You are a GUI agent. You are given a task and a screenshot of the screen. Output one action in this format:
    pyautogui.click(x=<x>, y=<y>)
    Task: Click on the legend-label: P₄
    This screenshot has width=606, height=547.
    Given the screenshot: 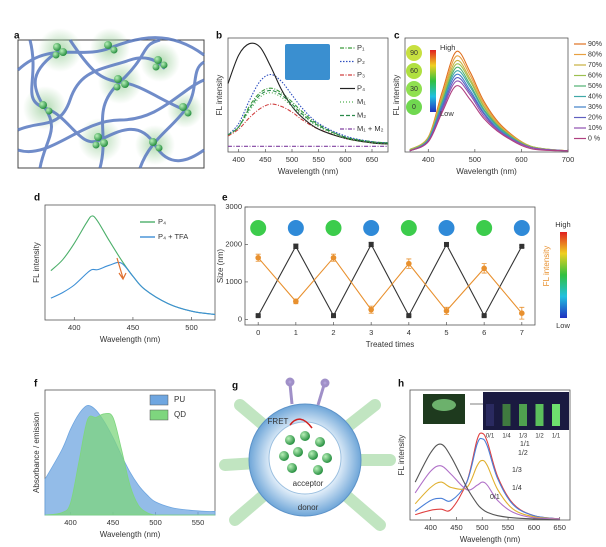 What is the action you would take?
    pyautogui.click(x=361, y=87)
    